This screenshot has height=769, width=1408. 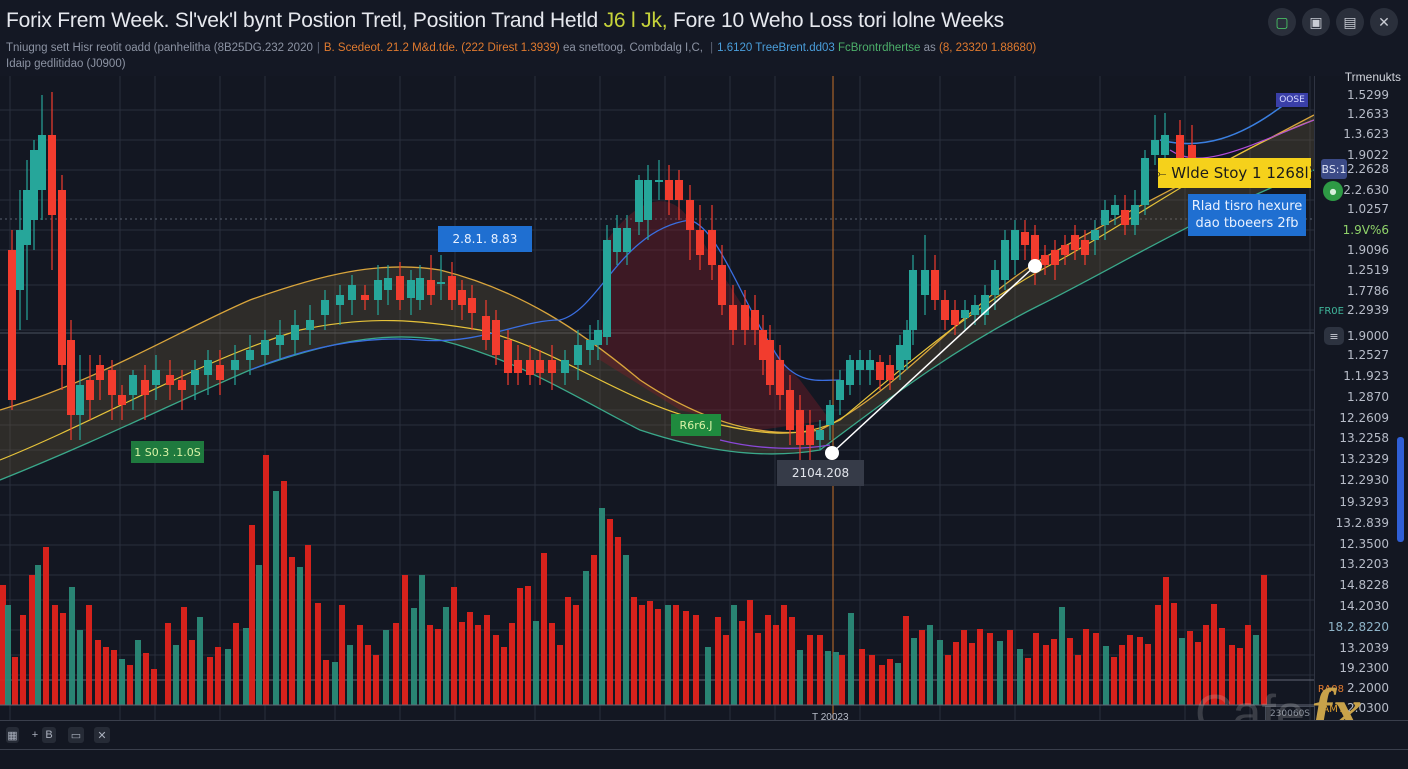 I want to click on menu-badge-icon: ≡, so click(x=1334, y=336).